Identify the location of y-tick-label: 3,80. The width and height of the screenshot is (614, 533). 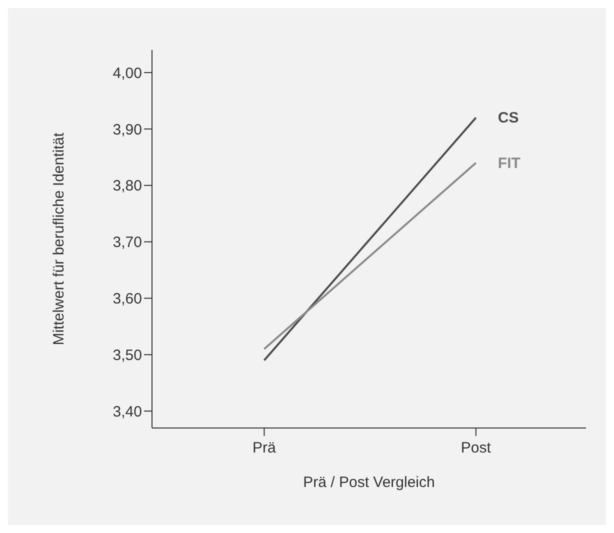
(127, 186).